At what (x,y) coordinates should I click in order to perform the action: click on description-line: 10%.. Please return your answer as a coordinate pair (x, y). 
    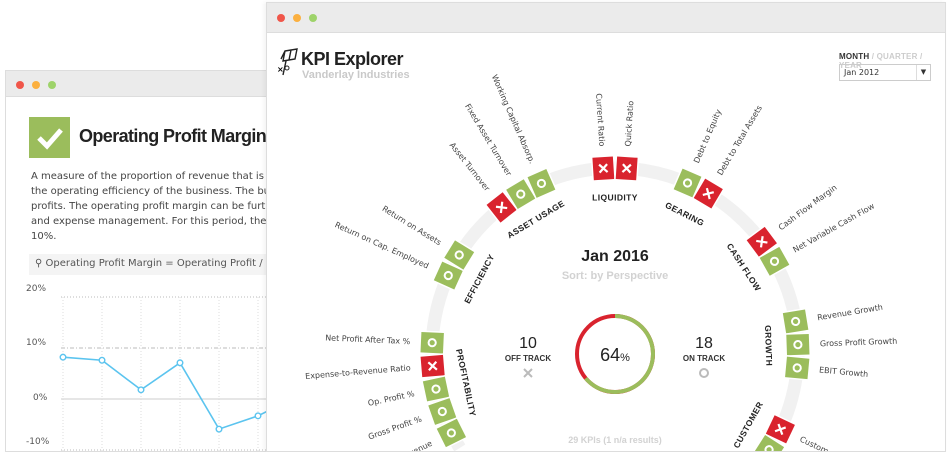
    Looking at the image, I should click on (44, 236).